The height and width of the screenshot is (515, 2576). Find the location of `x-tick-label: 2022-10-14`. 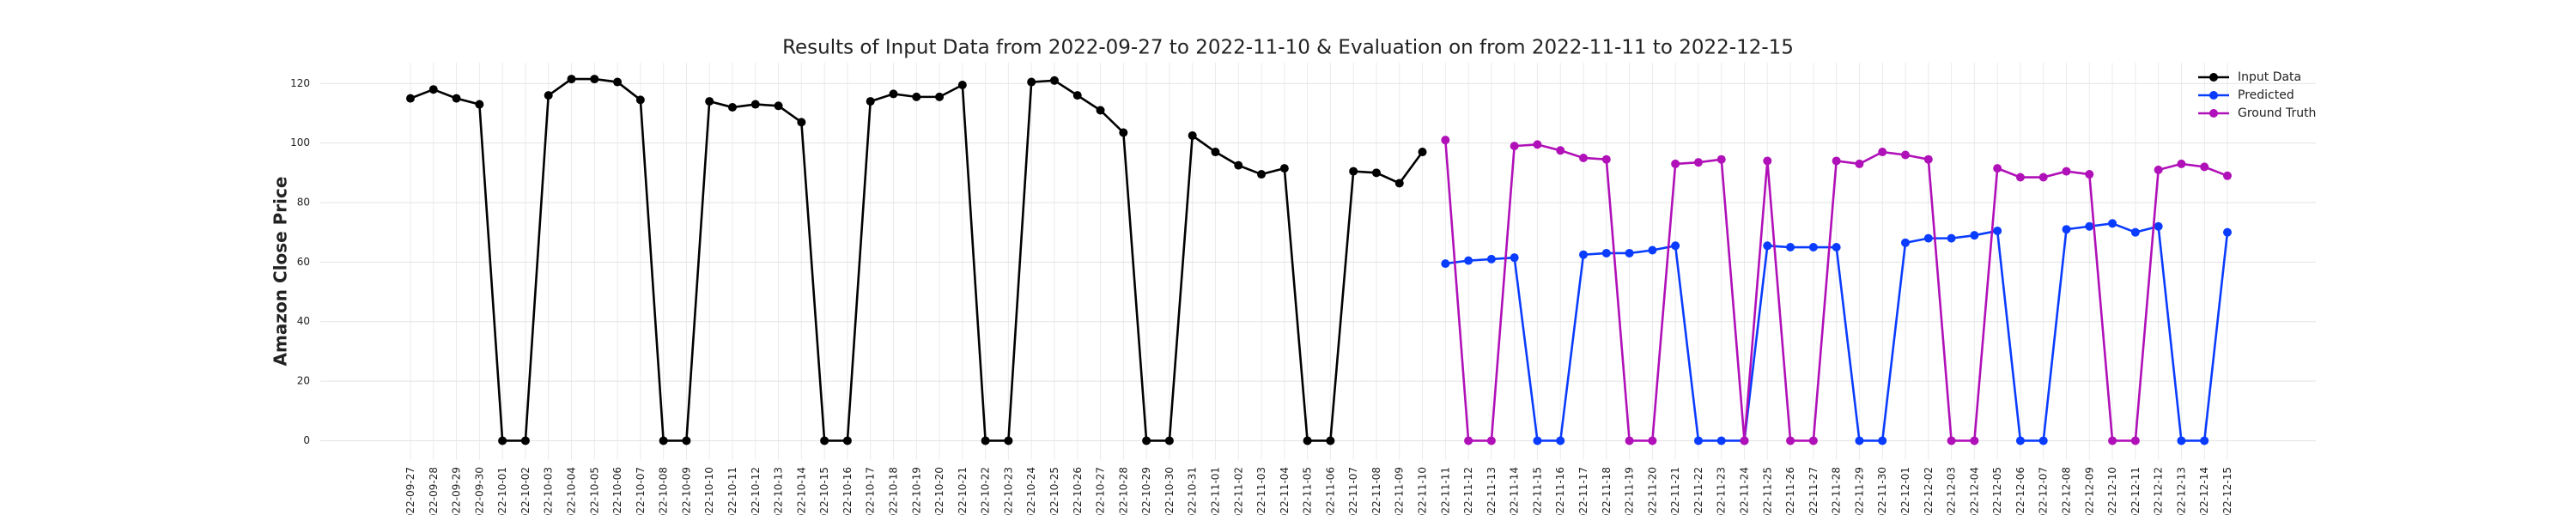

x-tick-label: 2022-10-14 is located at coordinates (801, 491).